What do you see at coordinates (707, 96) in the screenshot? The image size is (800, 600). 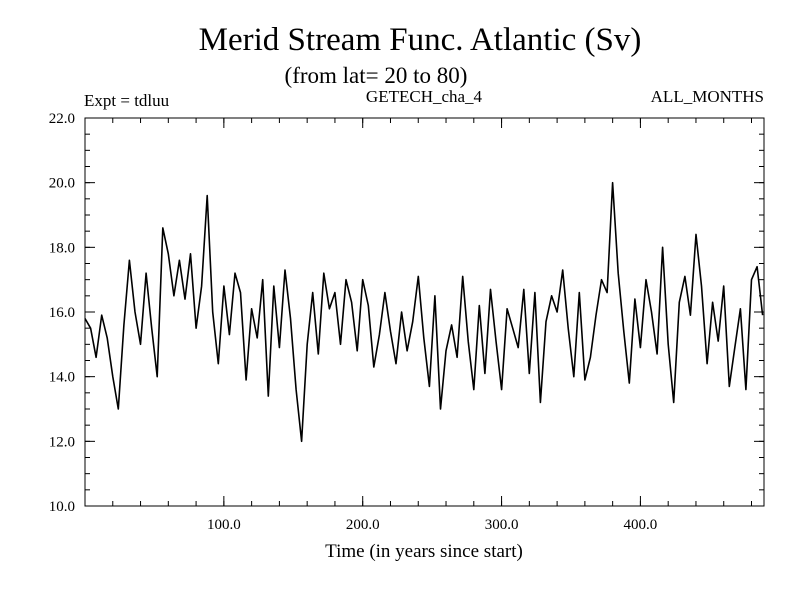 I see `period-label: ALL_MONTHS` at bounding box center [707, 96].